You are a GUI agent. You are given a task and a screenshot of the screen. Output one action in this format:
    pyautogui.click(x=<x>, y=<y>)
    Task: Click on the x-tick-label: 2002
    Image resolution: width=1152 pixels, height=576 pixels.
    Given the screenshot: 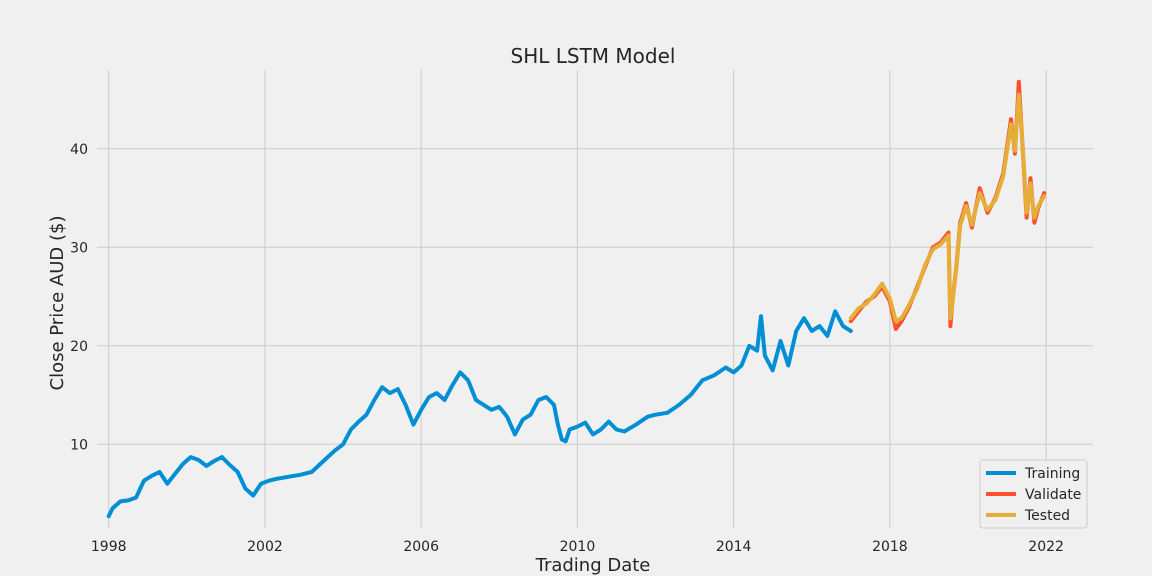 What is the action you would take?
    pyautogui.click(x=265, y=547)
    